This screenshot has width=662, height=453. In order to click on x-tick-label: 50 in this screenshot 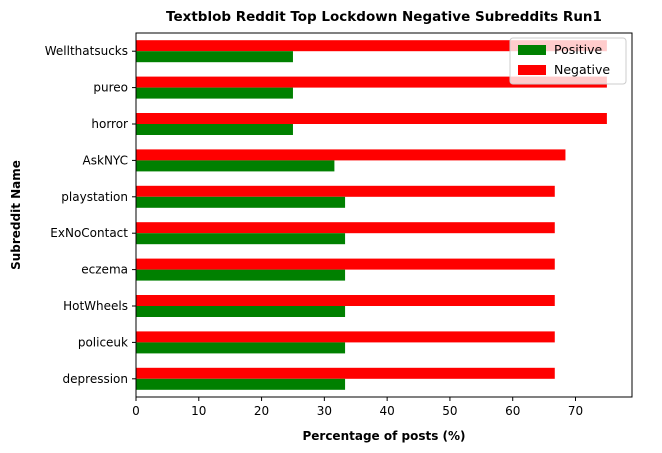, I will do `click(449, 411)`.